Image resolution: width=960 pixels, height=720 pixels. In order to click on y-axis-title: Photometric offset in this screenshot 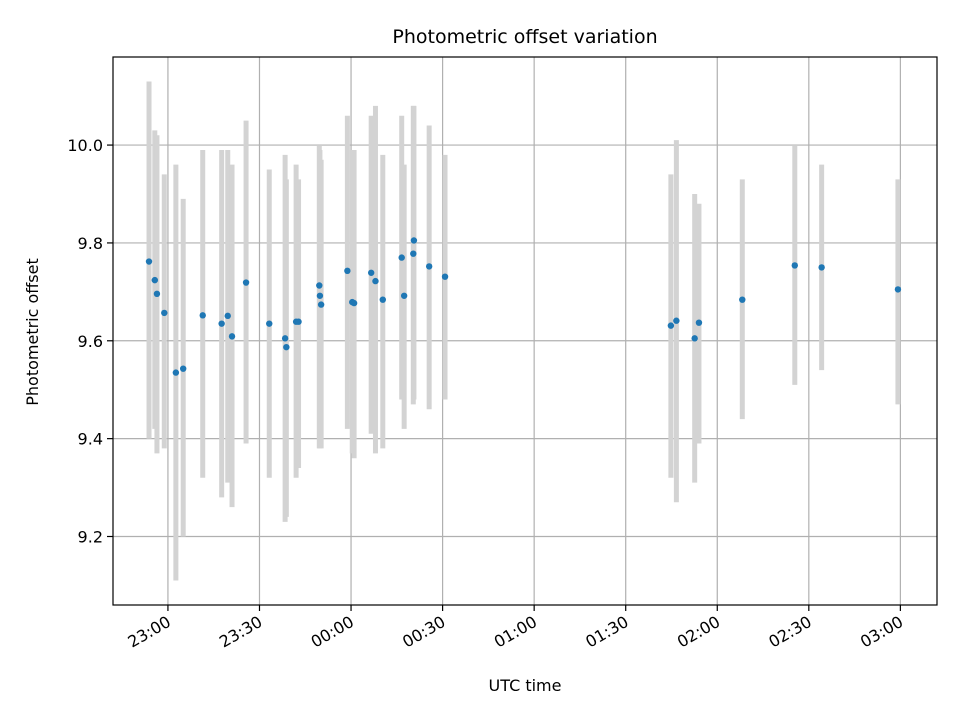, I will do `click(32, 332)`.